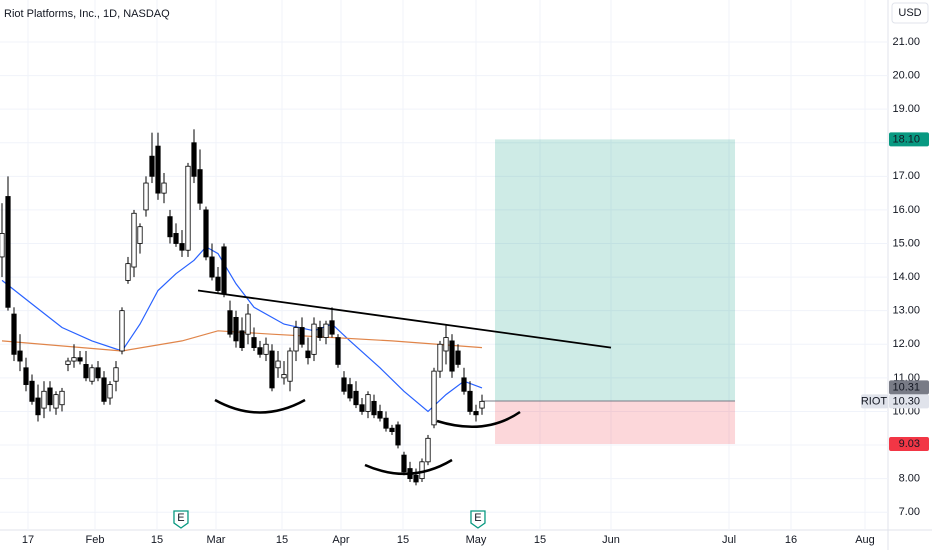  What do you see at coordinates (615, 423) in the screenshot?
I see `loss-zone` at bounding box center [615, 423].